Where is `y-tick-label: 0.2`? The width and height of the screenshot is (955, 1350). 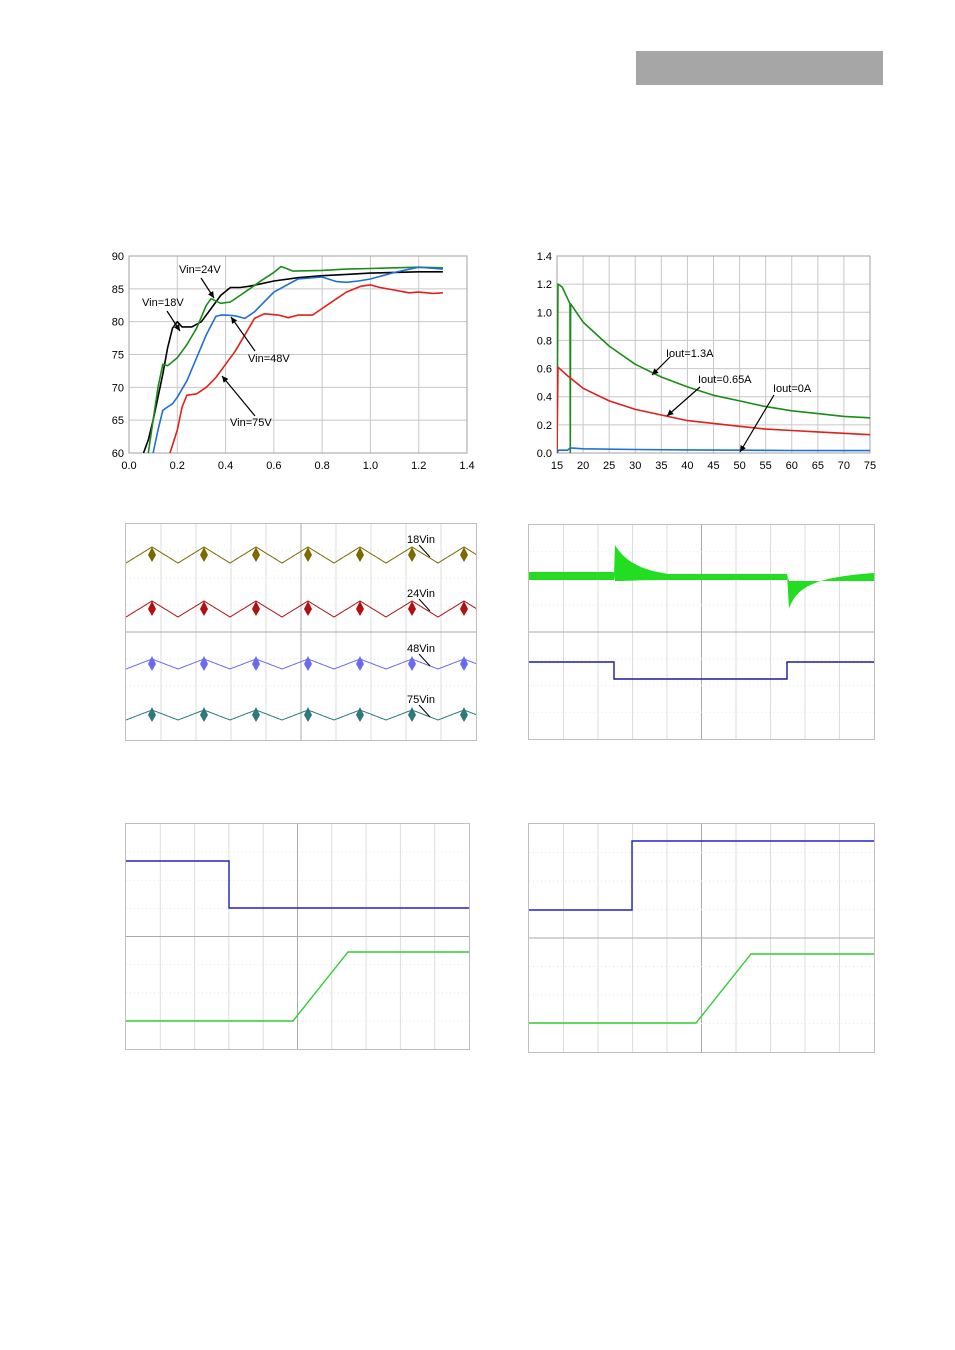
y-tick-label: 0.2 is located at coordinates (544, 426).